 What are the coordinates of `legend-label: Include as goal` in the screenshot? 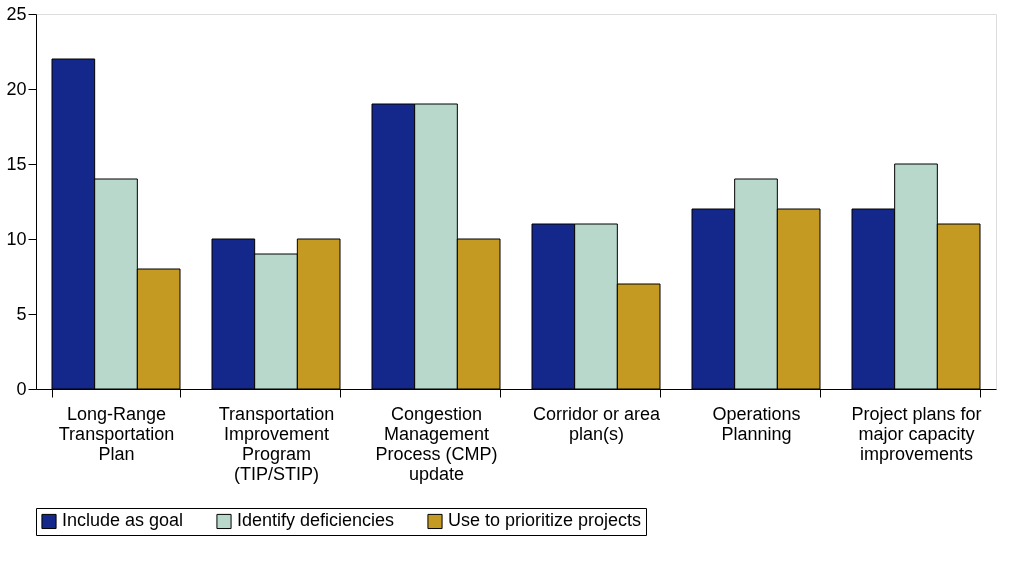 It's located at (123, 520).